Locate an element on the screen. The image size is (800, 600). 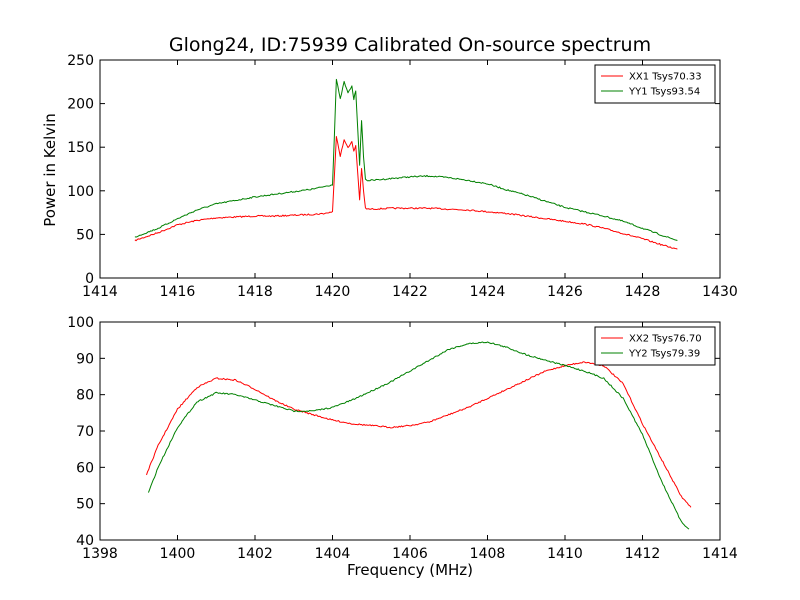
legend-1: XX1 Tsys70.33 YY1 Tsys93.54 is located at coordinates (655, 84).